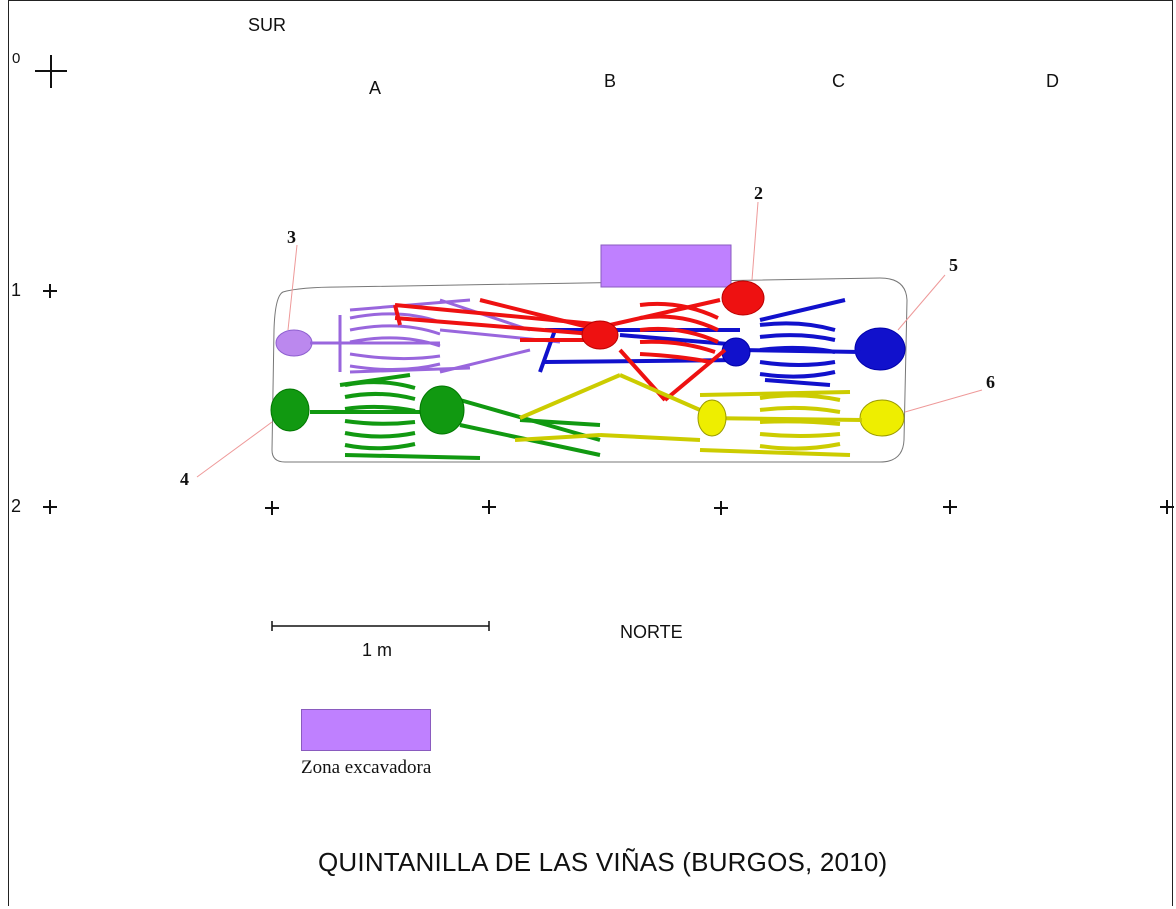 Image resolution: width=1176 pixels, height=909 pixels. What do you see at coordinates (291, 237) in the screenshot?
I see `burial-label-3: 3` at bounding box center [291, 237].